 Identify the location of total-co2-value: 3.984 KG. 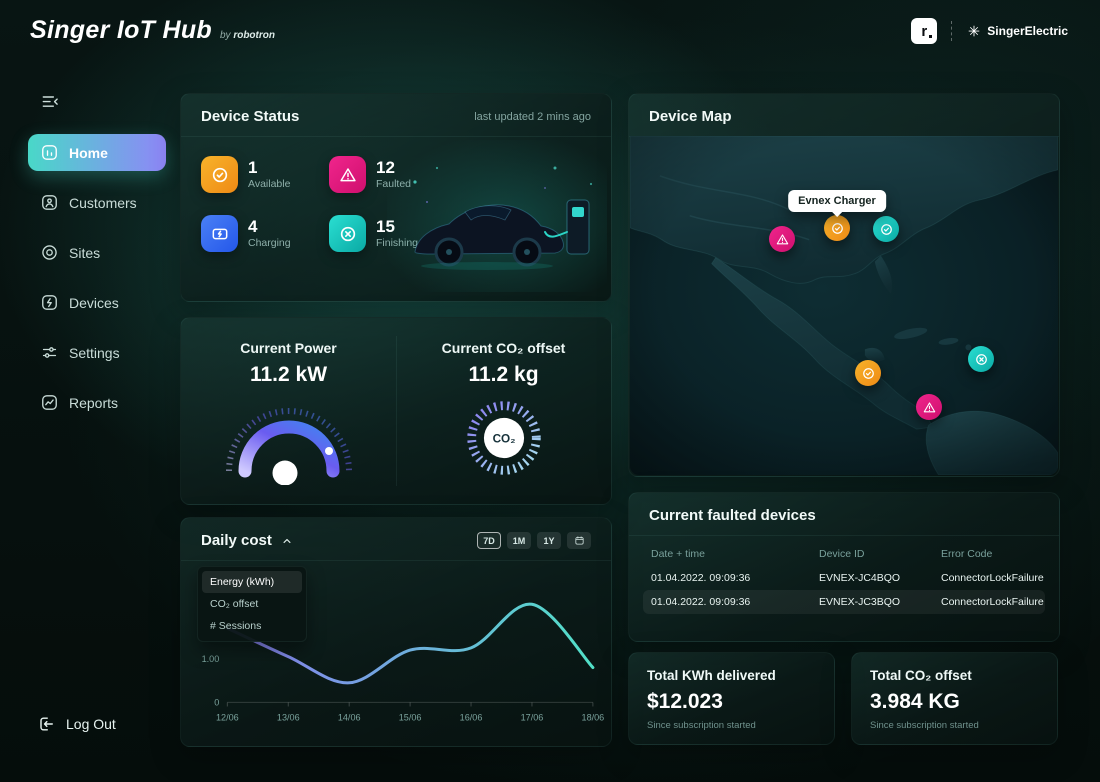
(915, 701).